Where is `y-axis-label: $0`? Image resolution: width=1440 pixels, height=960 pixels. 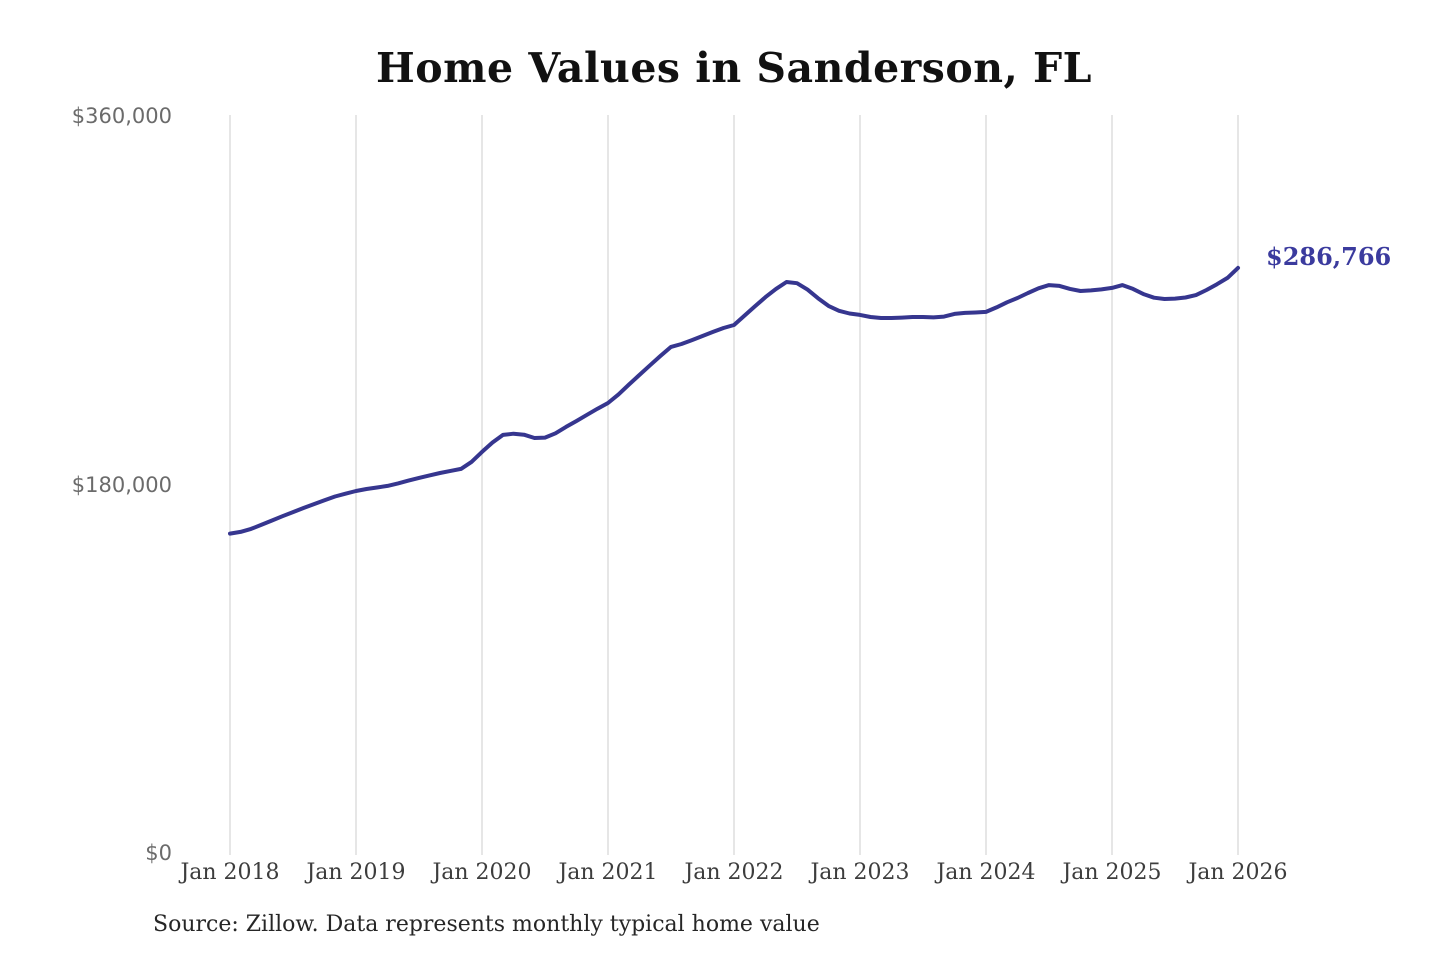 y-axis-label: $0 is located at coordinates (158, 853).